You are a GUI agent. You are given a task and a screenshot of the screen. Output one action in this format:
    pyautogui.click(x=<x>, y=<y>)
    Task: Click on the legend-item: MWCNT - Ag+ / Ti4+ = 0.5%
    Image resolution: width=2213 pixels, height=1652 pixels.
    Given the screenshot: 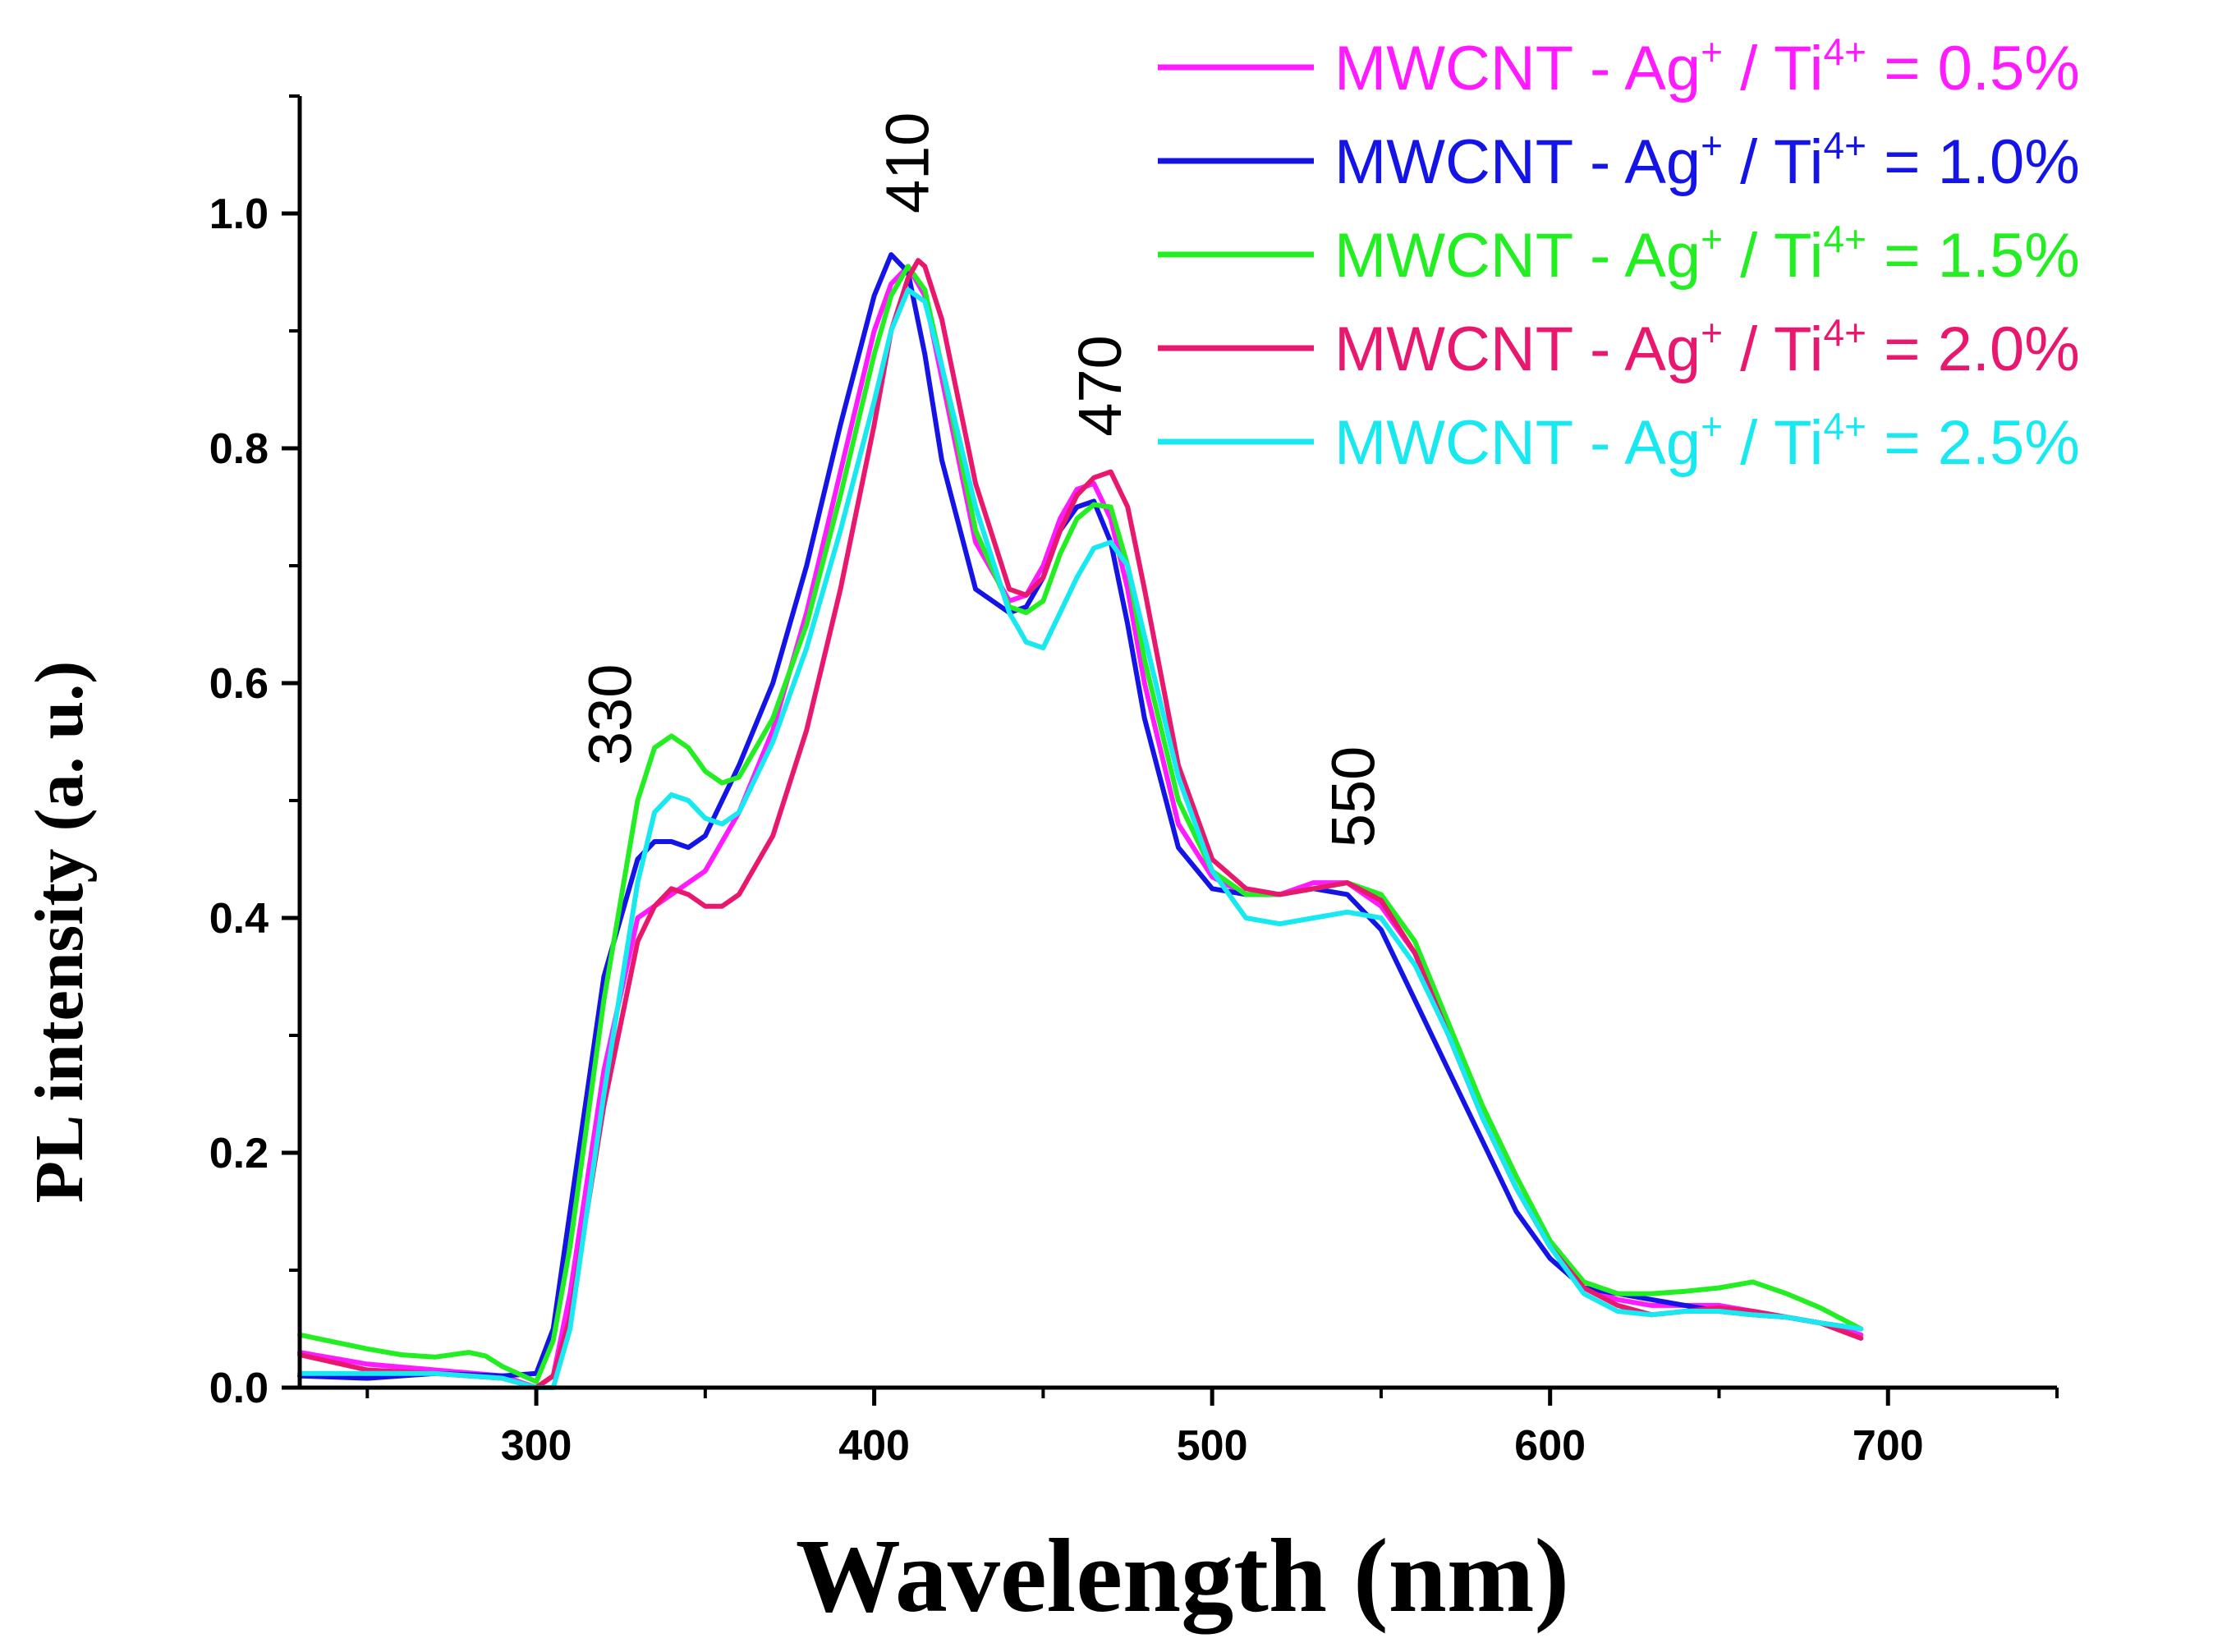 What is the action you would take?
    pyautogui.click(x=1619, y=66)
    